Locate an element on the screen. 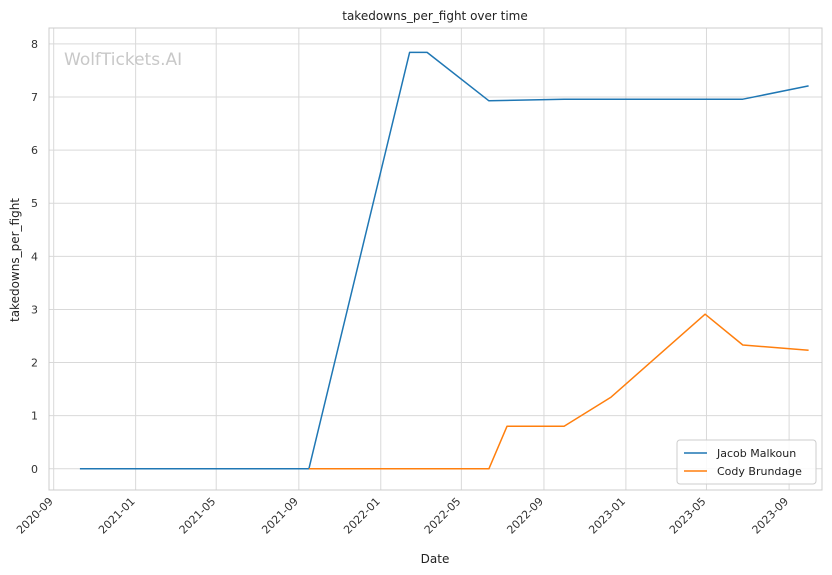 This screenshot has height=575, width=832. legend: Jacob Malkoun Cody Brundage is located at coordinates (746, 462).